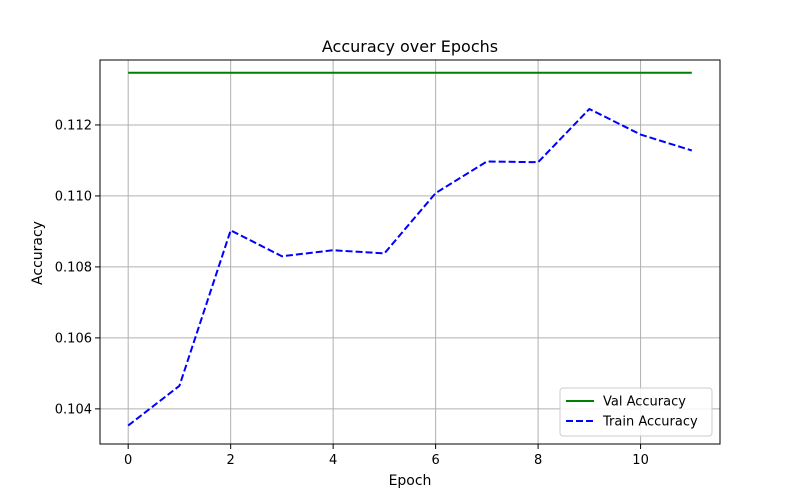 The height and width of the screenshot is (500, 800). What do you see at coordinates (231, 460) in the screenshot?
I see `x-tick-label: 2` at bounding box center [231, 460].